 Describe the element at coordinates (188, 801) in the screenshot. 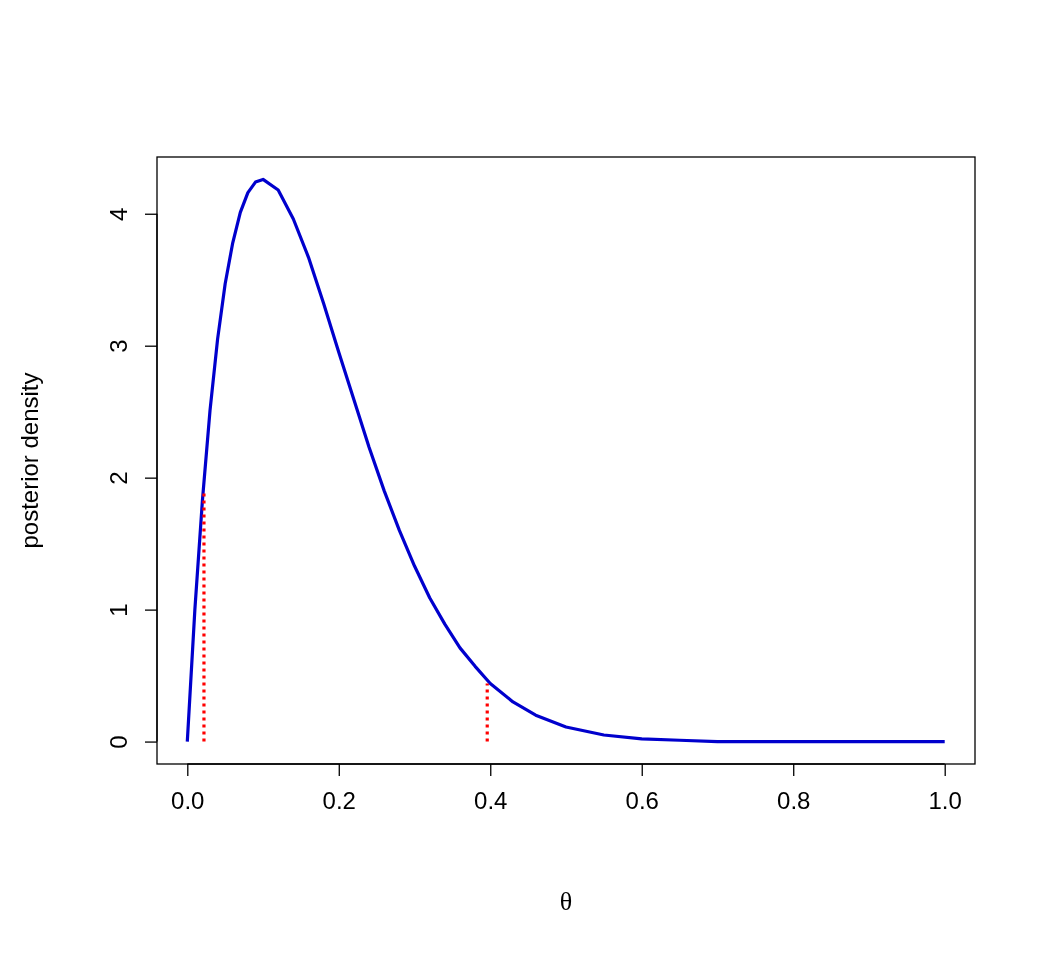

I see `x-tick-label: 0.0` at that location.